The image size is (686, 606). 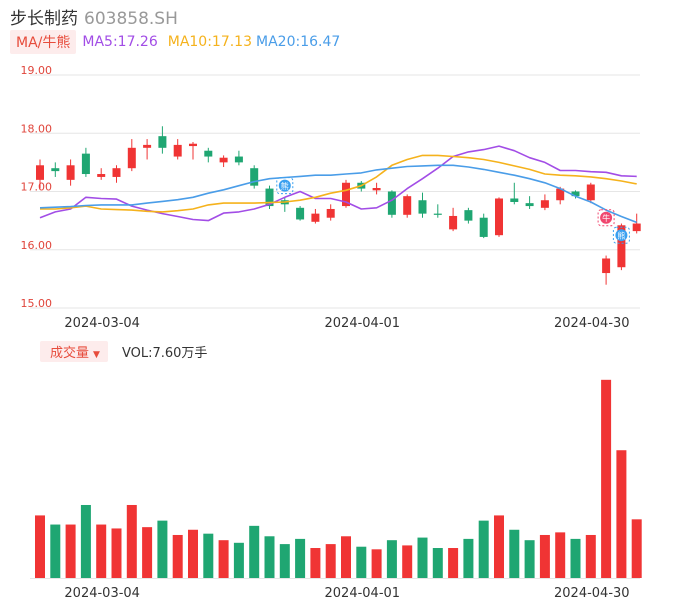 I want to click on ma-legend: MA/牛熊 MA5:17.26 MA10:17.13 MA20:16.47, so click(x=175, y=42).